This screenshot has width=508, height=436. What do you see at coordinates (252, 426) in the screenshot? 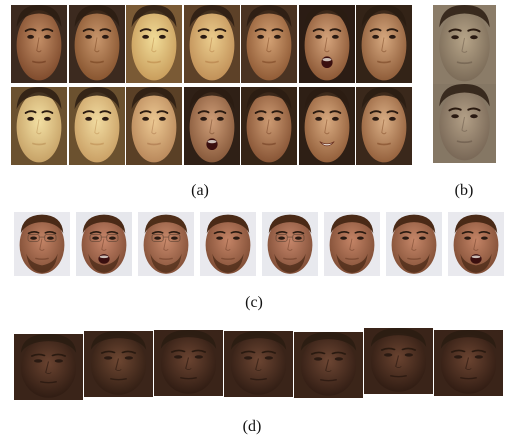
I see `caption-d: (d)` at bounding box center [252, 426].